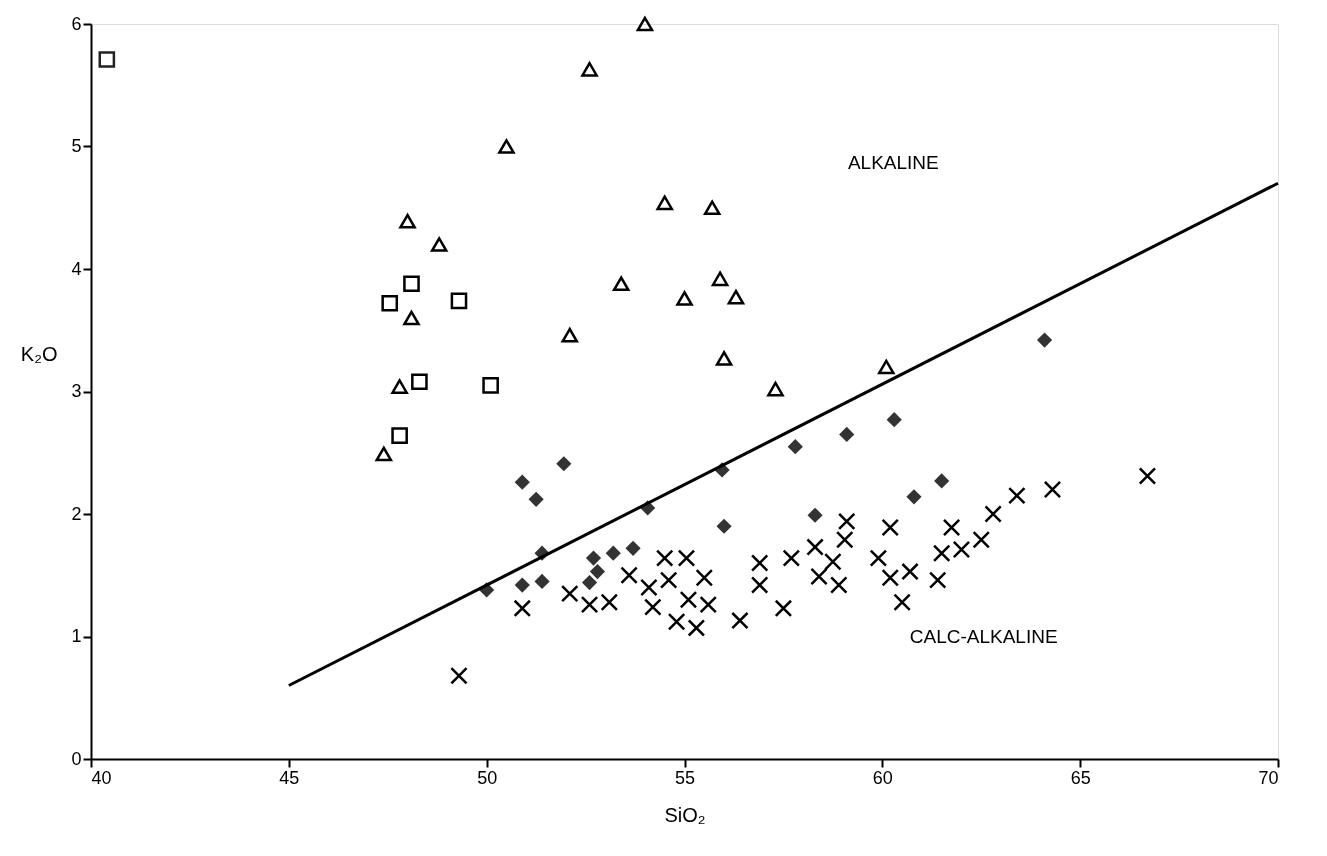  What do you see at coordinates (685, 777) in the screenshot?
I see `x-tick-label: 55` at bounding box center [685, 777].